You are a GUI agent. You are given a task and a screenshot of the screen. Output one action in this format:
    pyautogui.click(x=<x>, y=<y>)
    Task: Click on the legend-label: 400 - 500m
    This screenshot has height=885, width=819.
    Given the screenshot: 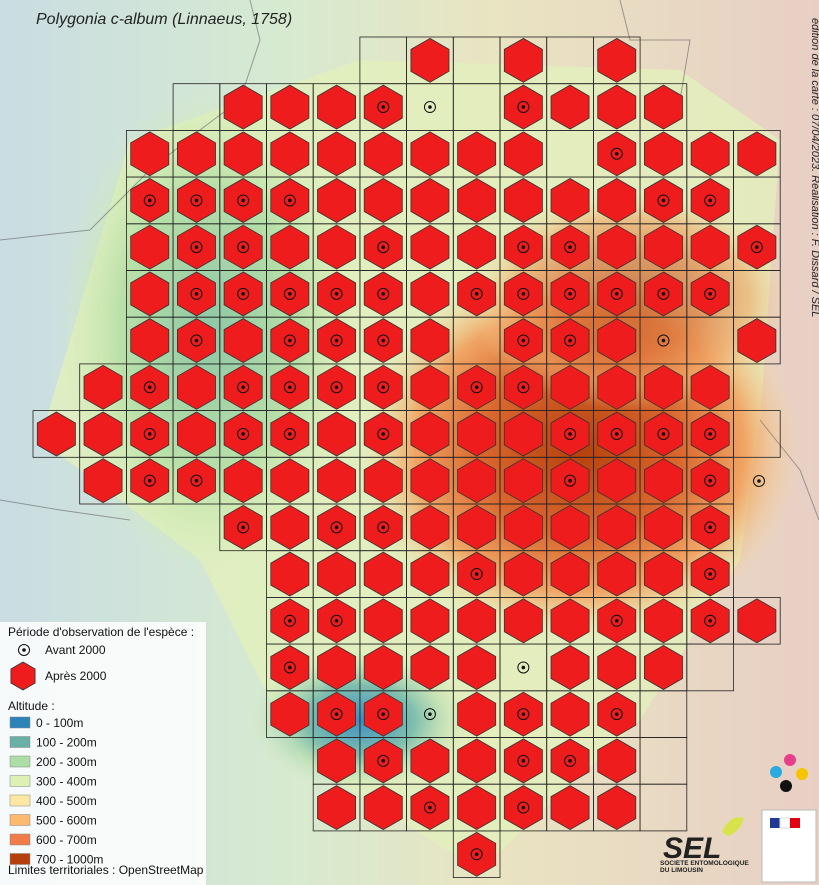 What is the action you would take?
    pyautogui.click(x=66, y=801)
    